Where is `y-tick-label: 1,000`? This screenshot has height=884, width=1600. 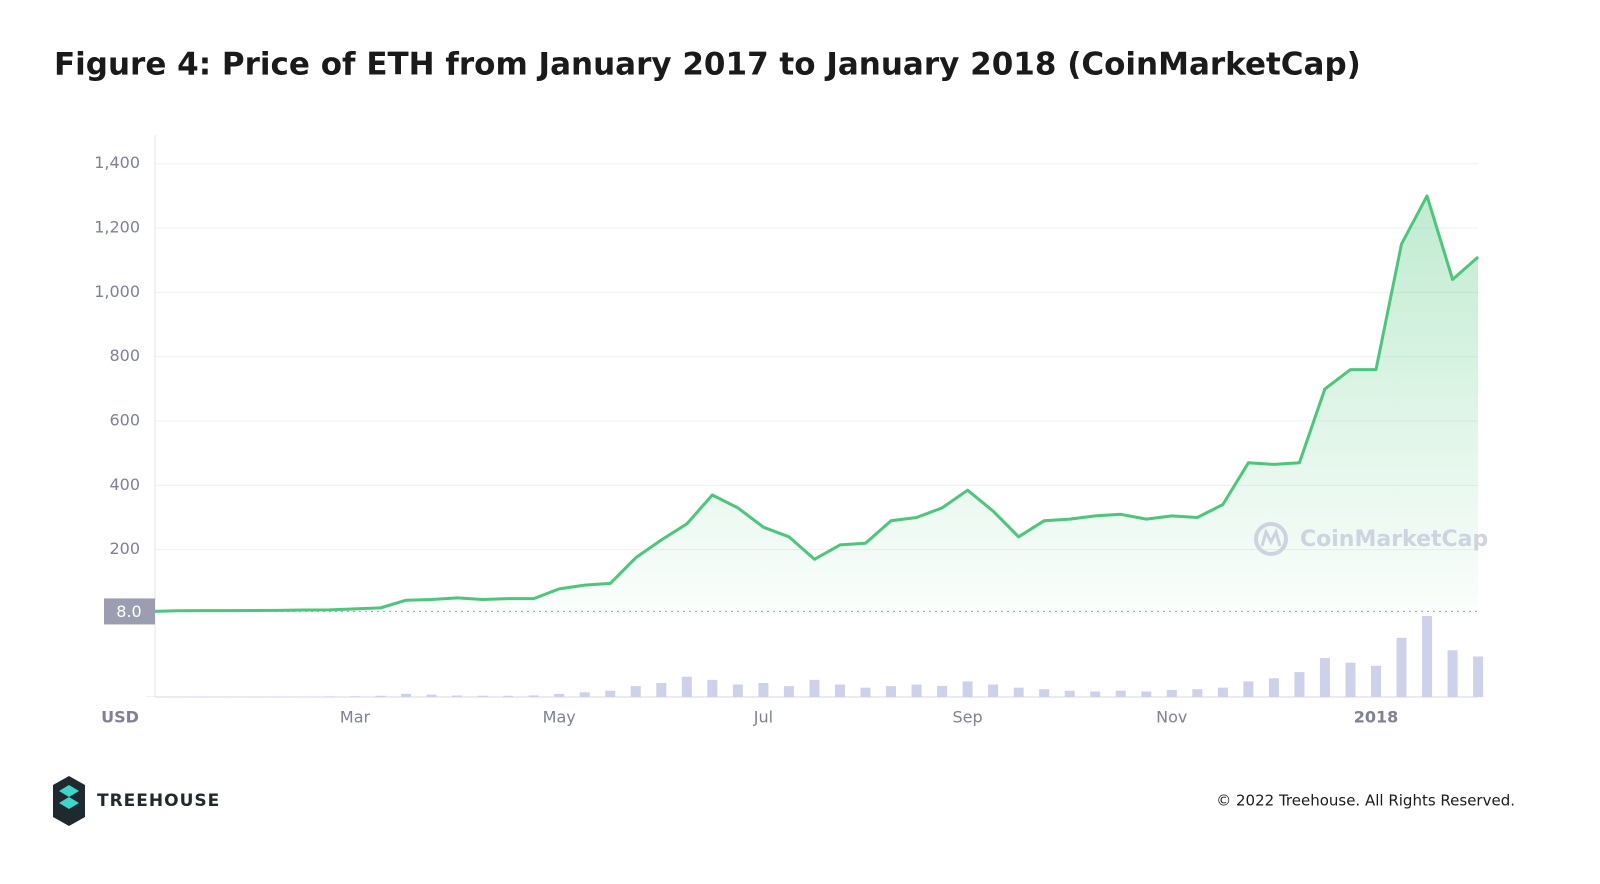
y-tick-label: 1,000 is located at coordinates (117, 291).